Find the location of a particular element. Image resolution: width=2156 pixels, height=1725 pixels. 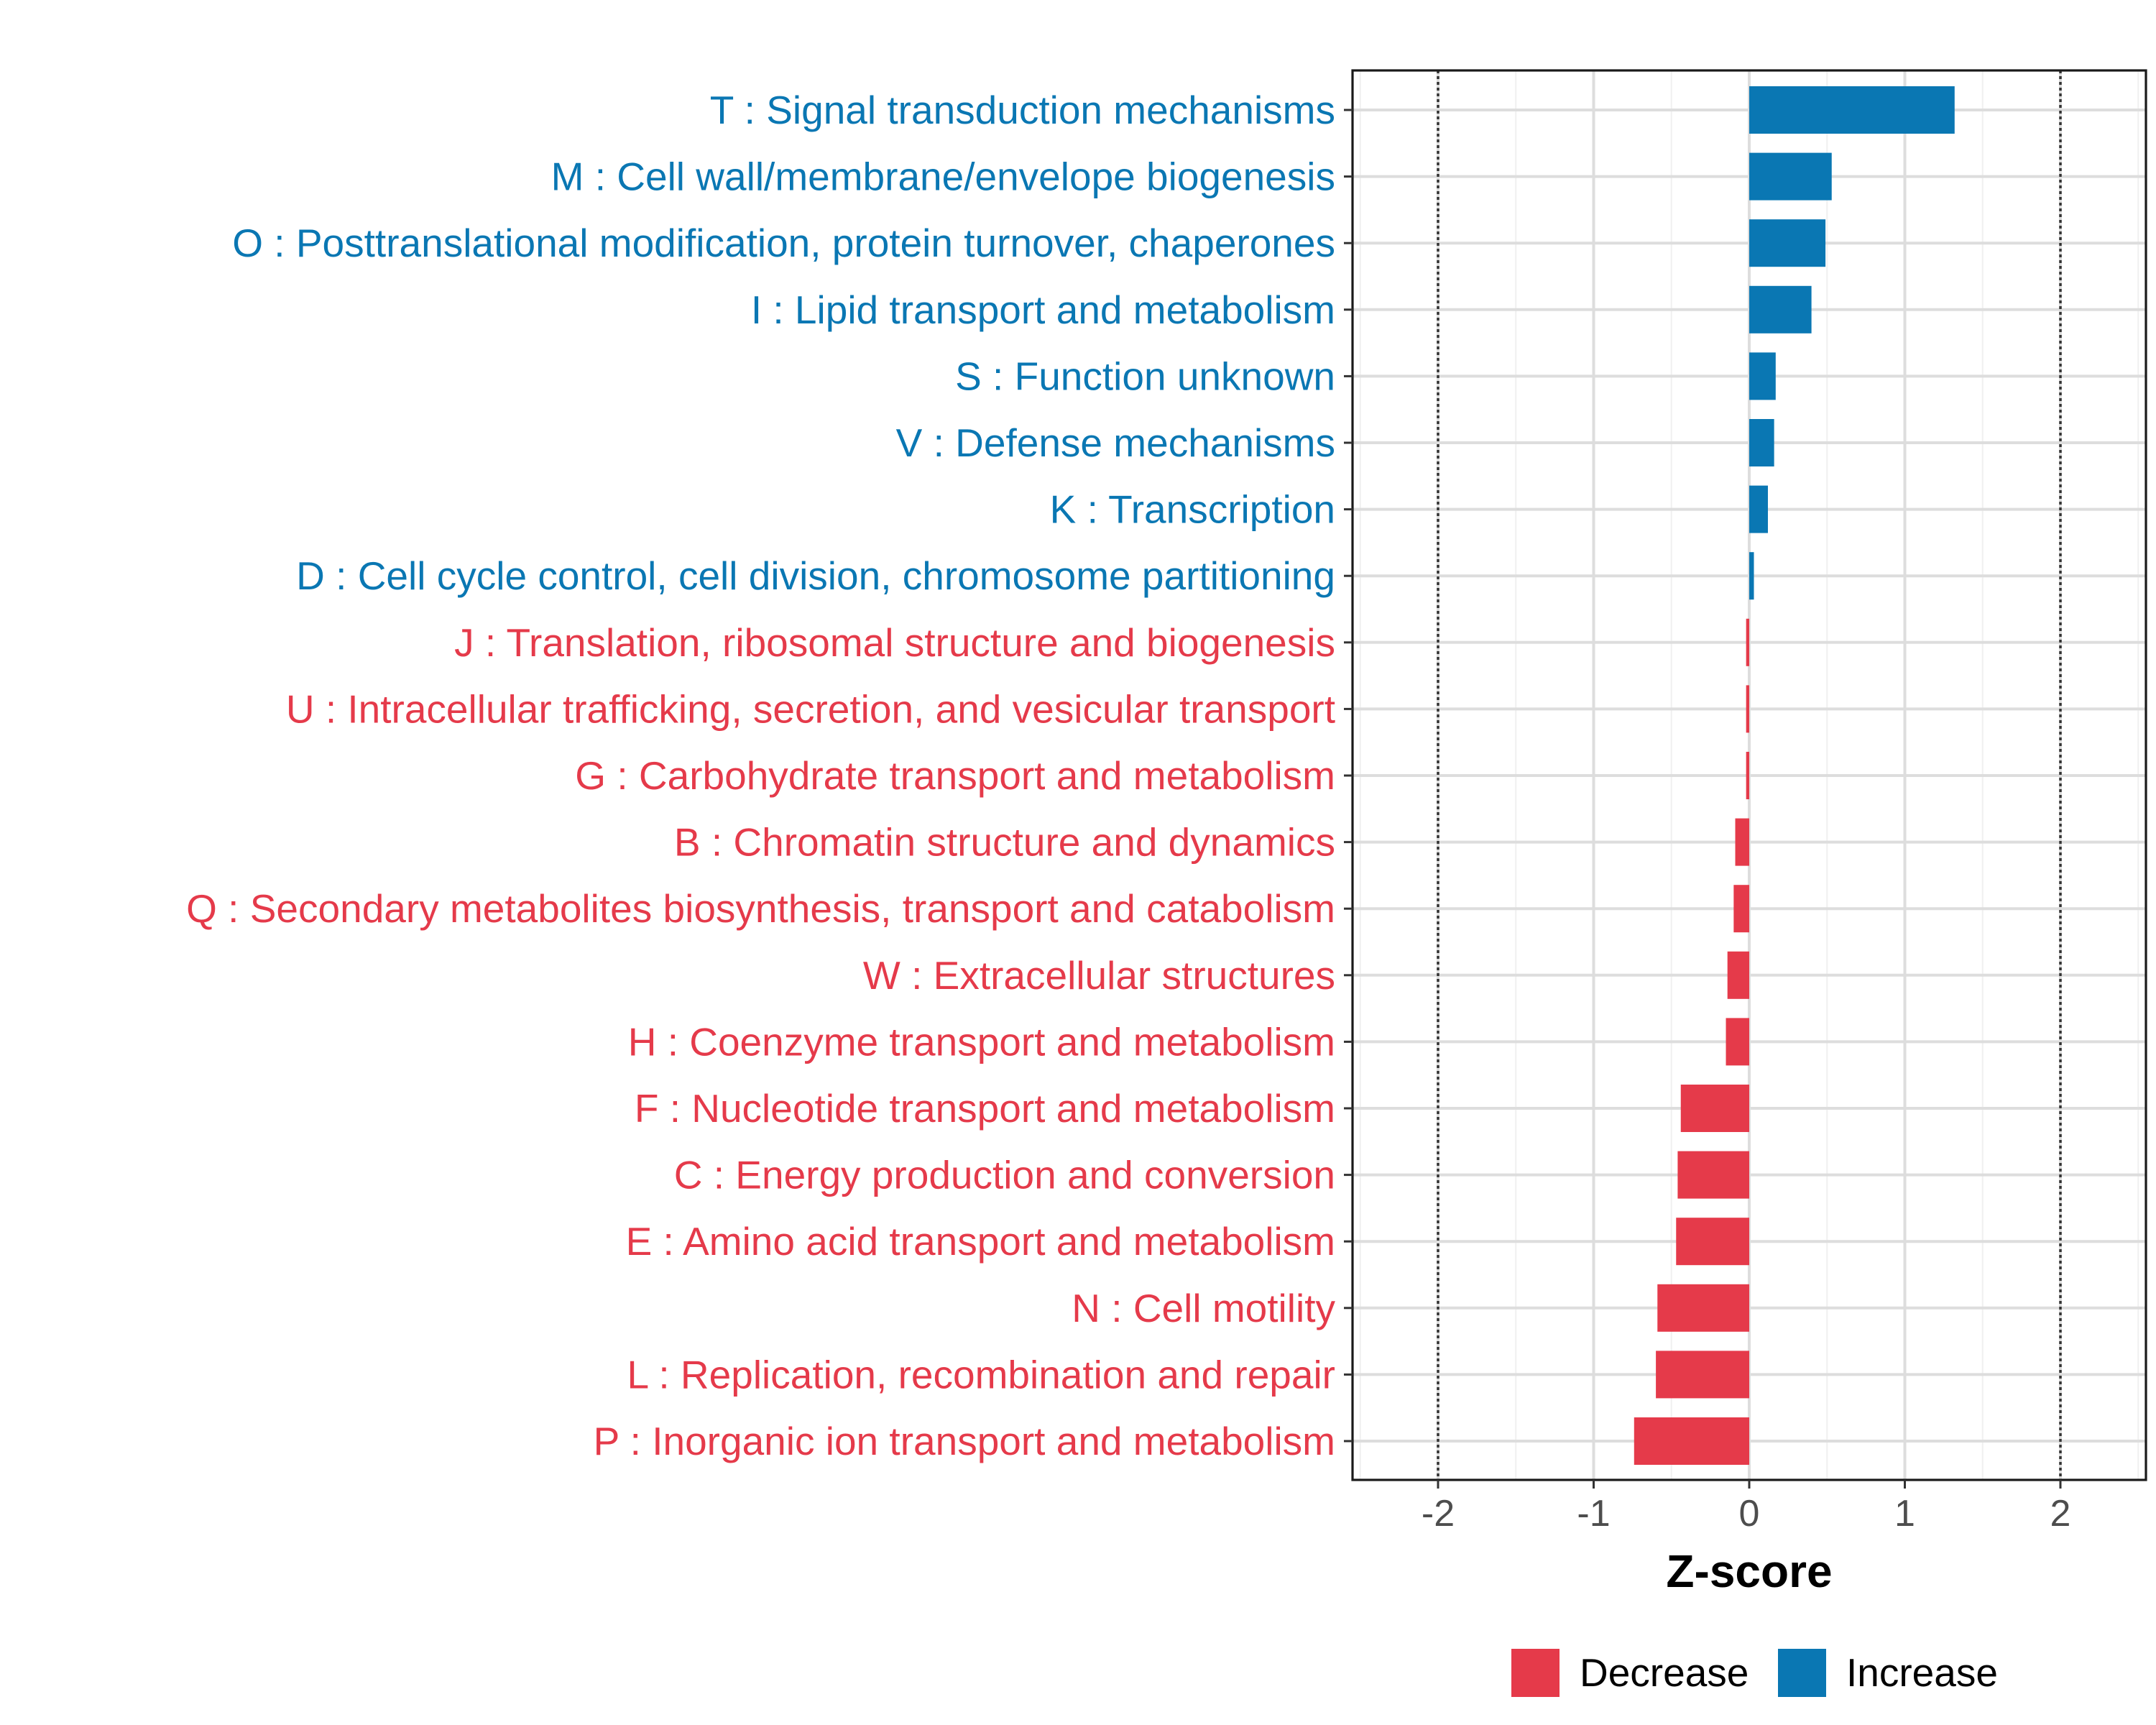

category-label: W : Extracellular structures is located at coordinates (1099, 975).